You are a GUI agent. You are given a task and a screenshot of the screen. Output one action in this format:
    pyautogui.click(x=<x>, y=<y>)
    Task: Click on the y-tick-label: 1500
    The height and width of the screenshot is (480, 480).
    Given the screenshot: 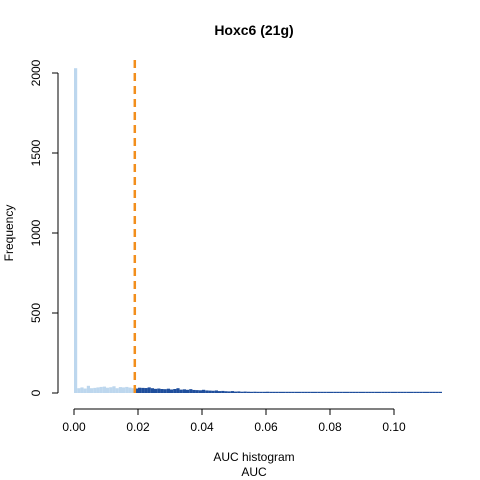 What is the action you would take?
    pyautogui.click(x=36, y=152)
    